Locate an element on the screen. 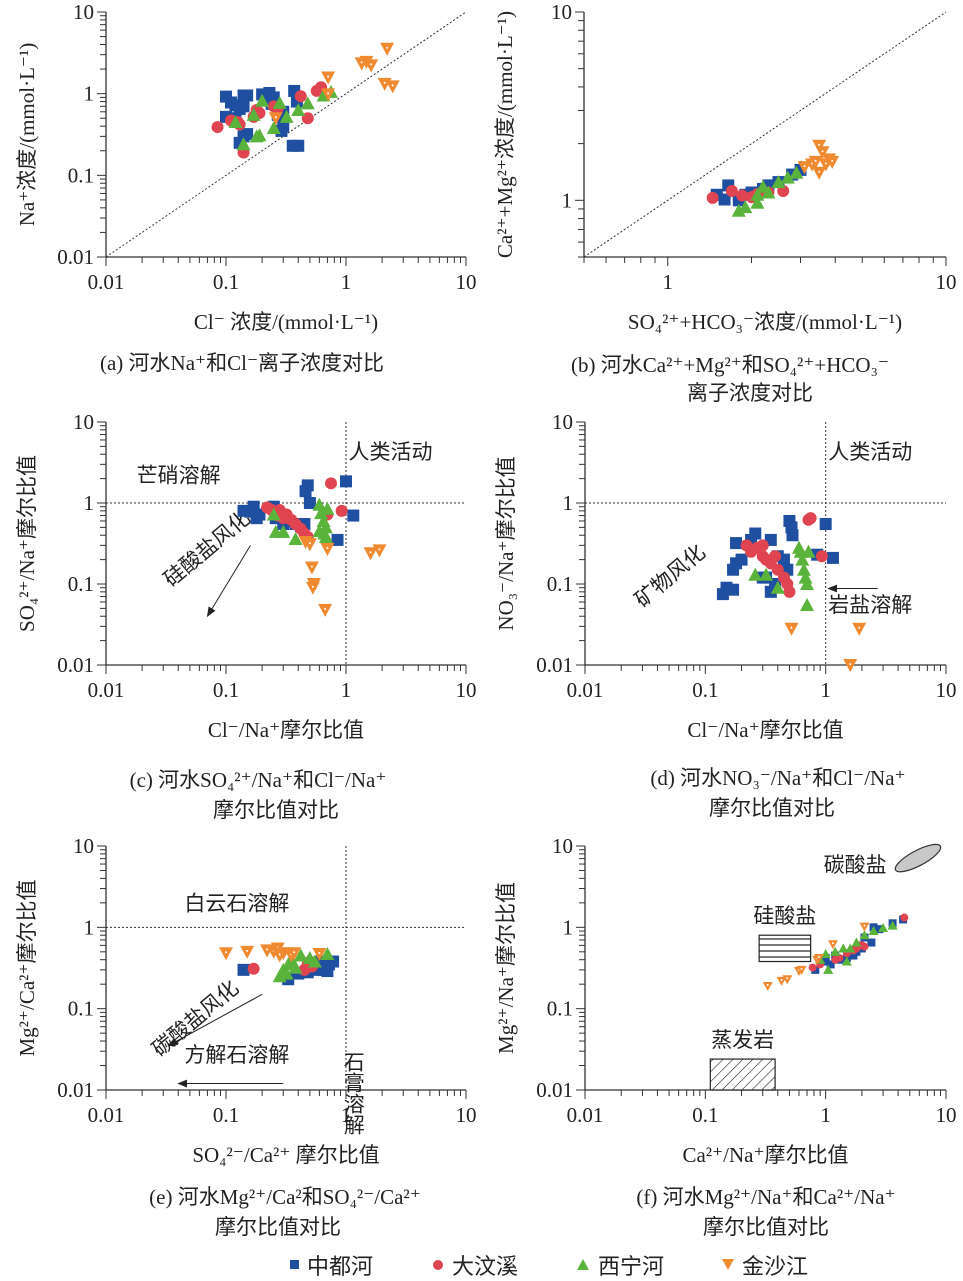  caption-d-line2: 摩尔比值对比 is located at coordinates (772, 808).